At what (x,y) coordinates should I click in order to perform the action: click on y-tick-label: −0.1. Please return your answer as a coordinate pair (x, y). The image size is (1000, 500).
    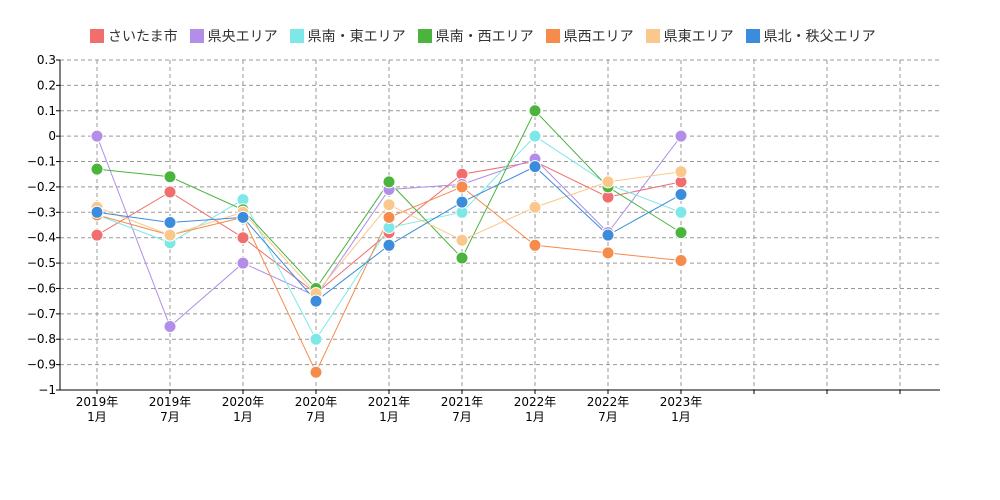
    Looking at the image, I should click on (41, 162).